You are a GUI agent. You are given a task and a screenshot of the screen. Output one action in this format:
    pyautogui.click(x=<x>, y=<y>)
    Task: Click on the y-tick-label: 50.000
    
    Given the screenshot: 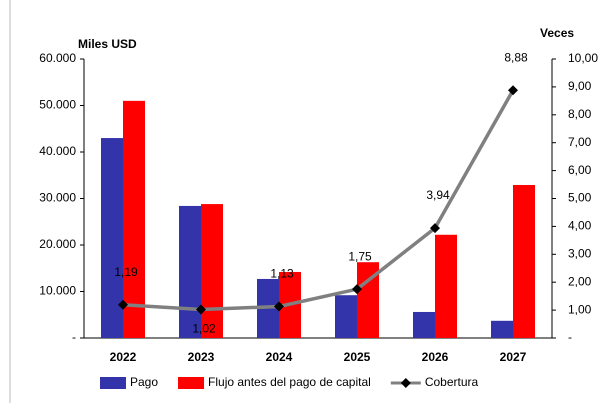 What is the action you would take?
    pyautogui.click(x=57, y=105)
    